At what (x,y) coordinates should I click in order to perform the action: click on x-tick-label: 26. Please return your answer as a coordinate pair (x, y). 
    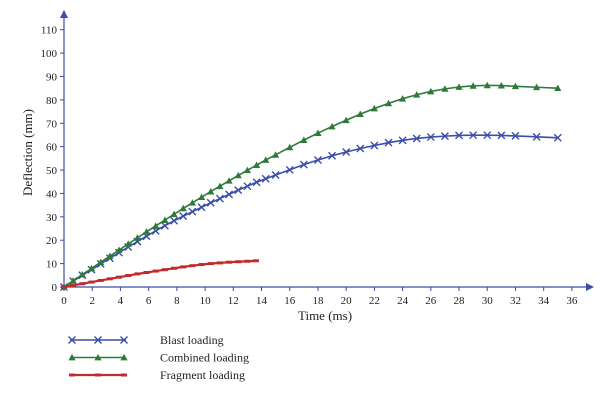
    Looking at the image, I should click on (431, 301).